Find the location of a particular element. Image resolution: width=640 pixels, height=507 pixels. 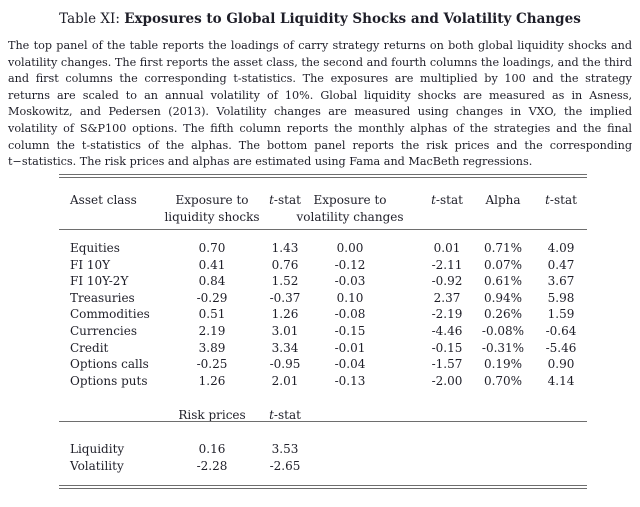

cell-alpha-tstat: 4.14 is located at coordinates (561, 381).